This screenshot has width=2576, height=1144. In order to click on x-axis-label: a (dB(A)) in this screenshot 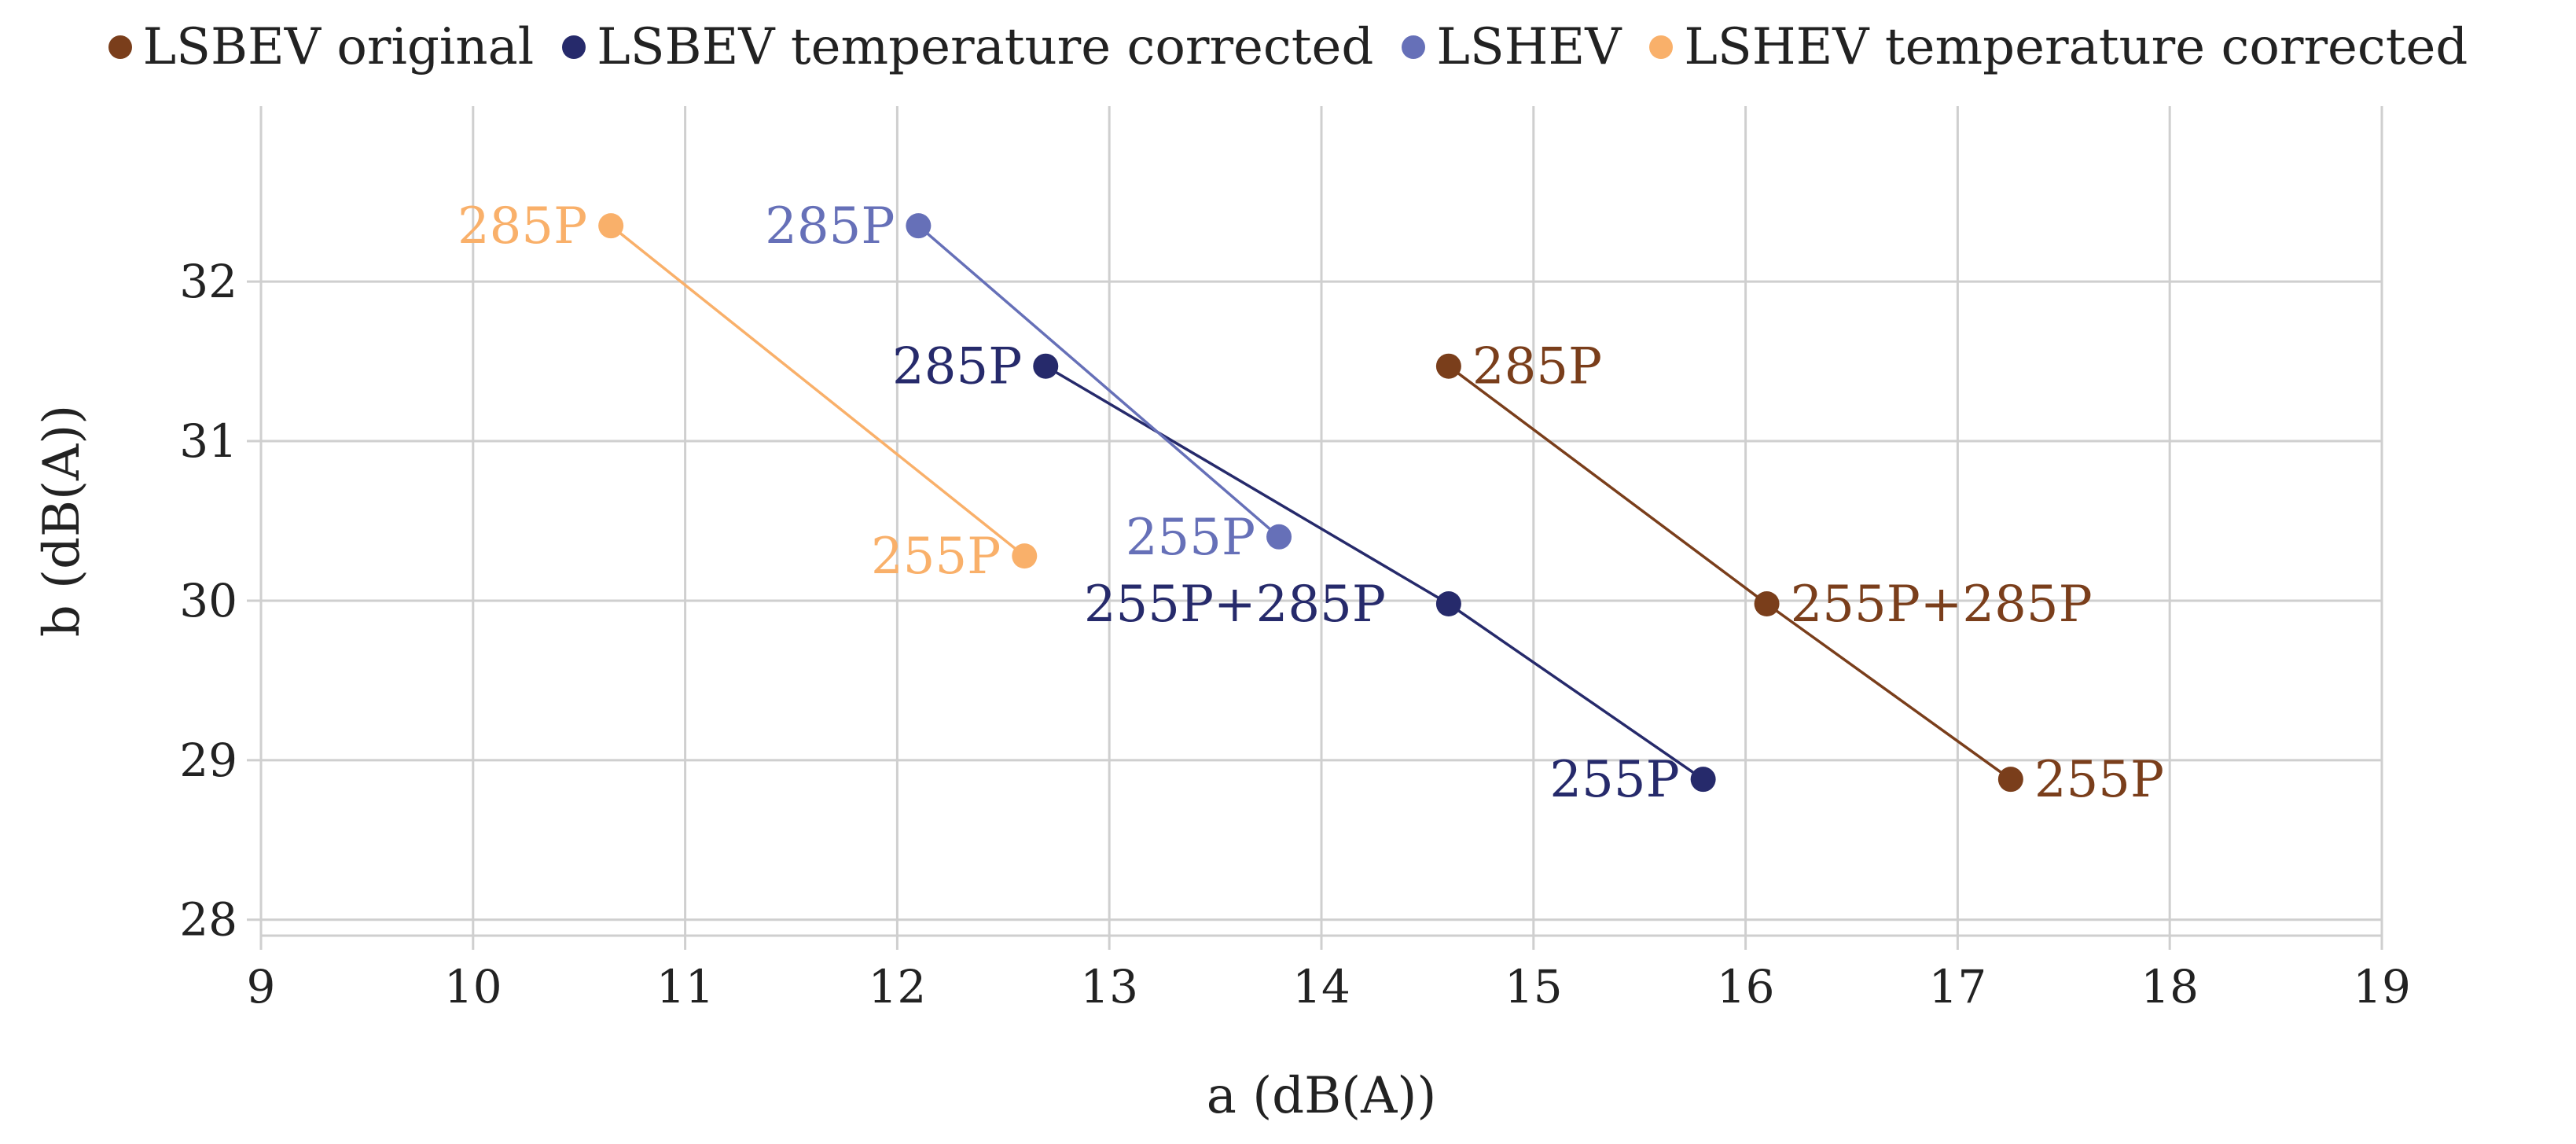, I will do `click(1322, 1096)`.